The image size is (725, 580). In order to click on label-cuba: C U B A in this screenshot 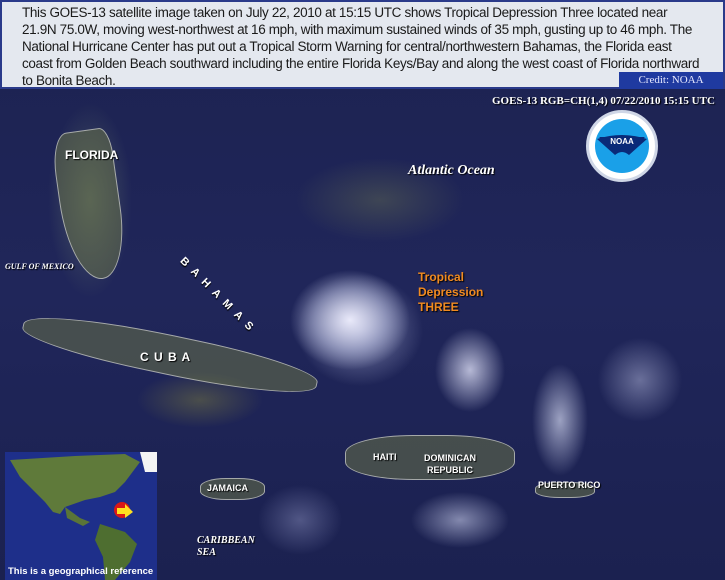, I will do `click(166, 357)`.